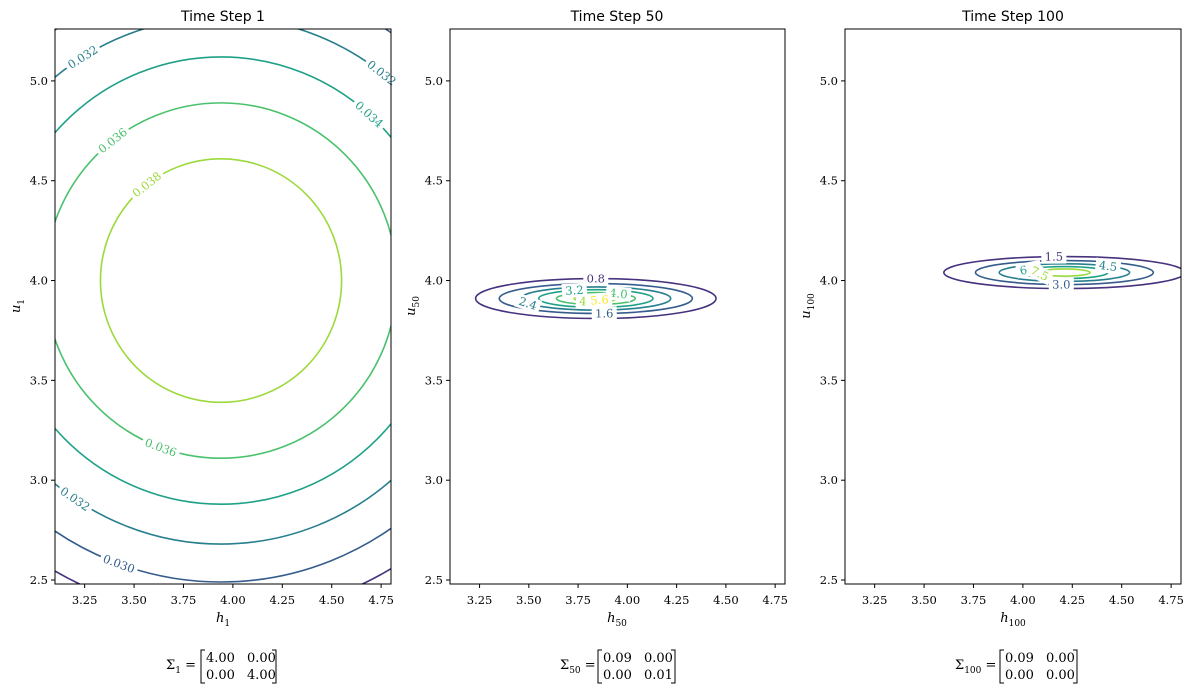 Image resolution: width=1195 pixels, height=692 pixels. I want to click on covariance-matrix: Σ1 = 4.00 0.00 0.00 4.00, so click(221, 666).